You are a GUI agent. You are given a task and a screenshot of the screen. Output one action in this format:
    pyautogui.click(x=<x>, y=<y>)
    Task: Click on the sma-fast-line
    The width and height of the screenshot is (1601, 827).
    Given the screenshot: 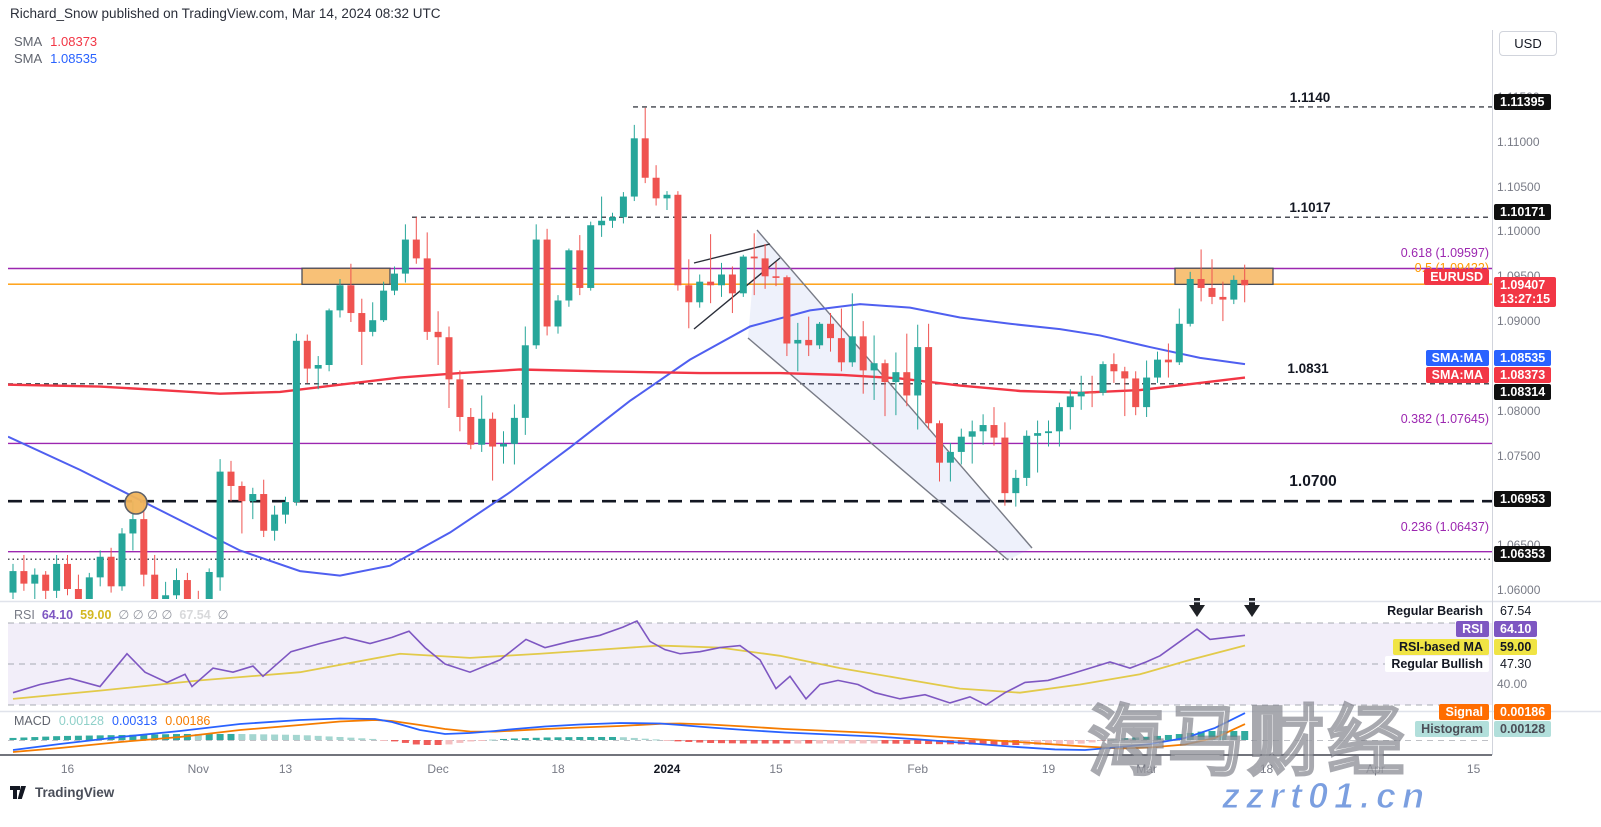 What is the action you would take?
    pyautogui.click(x=627, y=381)
    